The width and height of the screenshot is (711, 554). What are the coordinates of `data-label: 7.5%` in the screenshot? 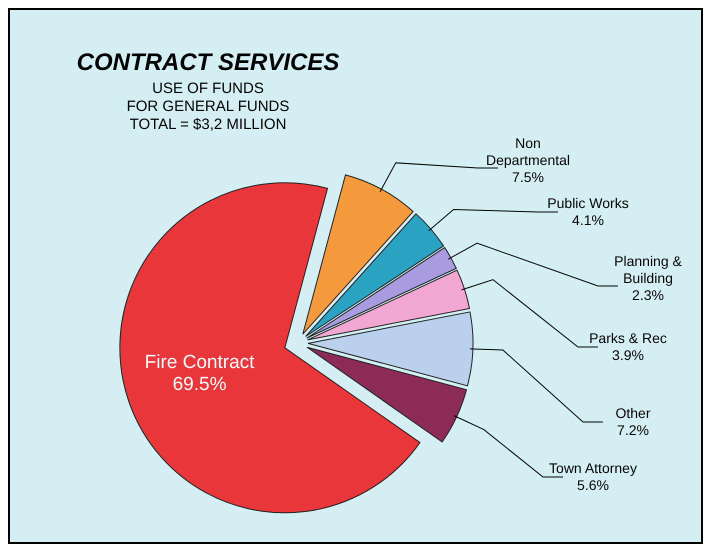 It's located at (528, 177).